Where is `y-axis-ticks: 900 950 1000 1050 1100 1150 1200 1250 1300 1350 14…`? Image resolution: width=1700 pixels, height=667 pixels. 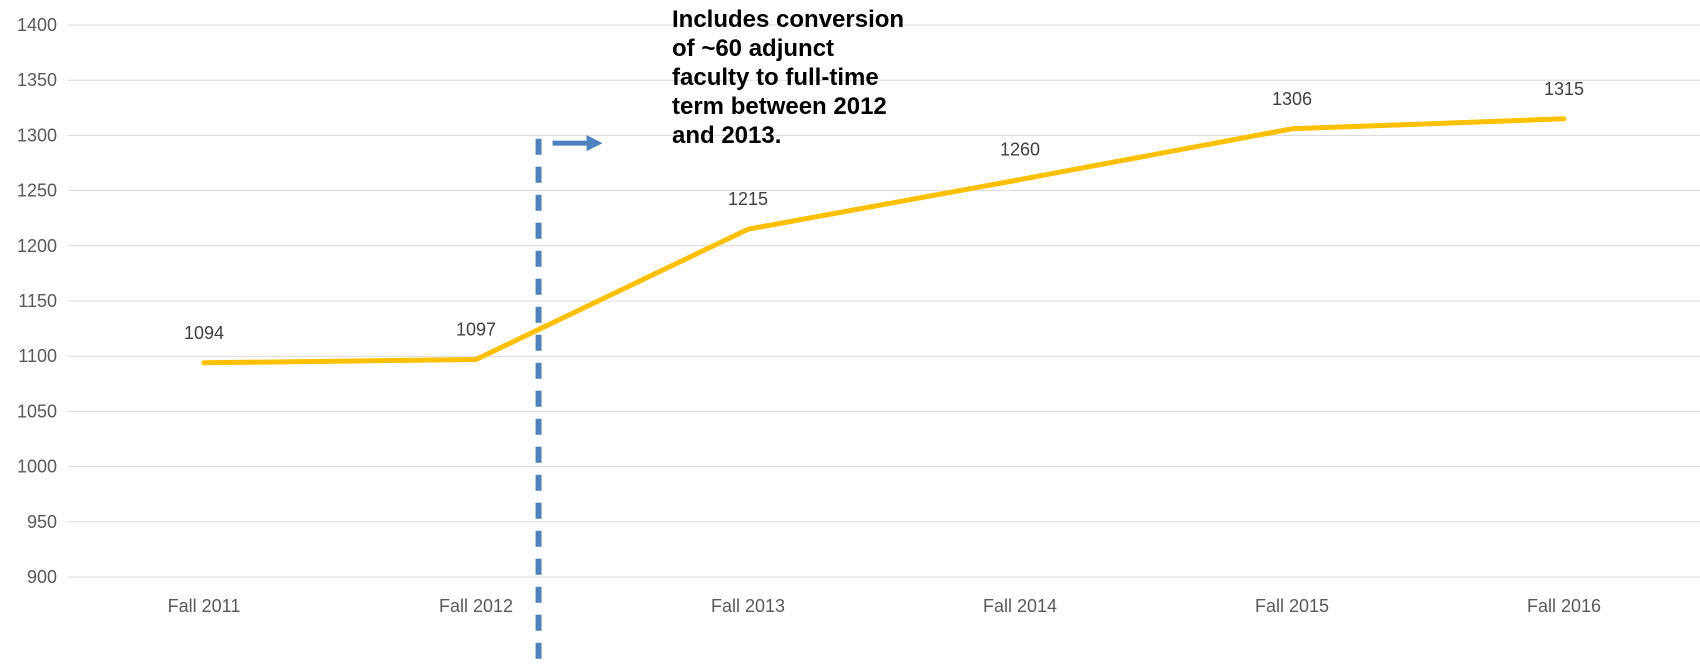
y-axis-ticks: 900 950 1000 1050 1100 1150 1200 1250 1300 1350 14… is located at coordinates (37, 301).